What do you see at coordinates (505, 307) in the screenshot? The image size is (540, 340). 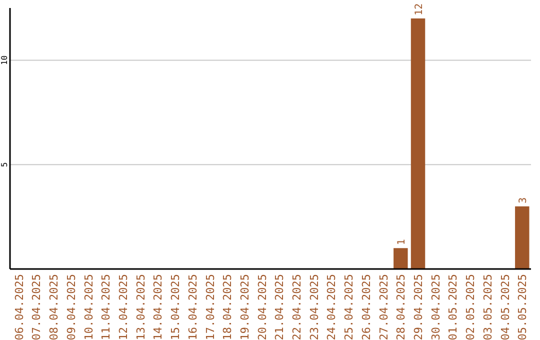 I see `x-tick-label: 04.05.2025` at bounding box center [505, 307].